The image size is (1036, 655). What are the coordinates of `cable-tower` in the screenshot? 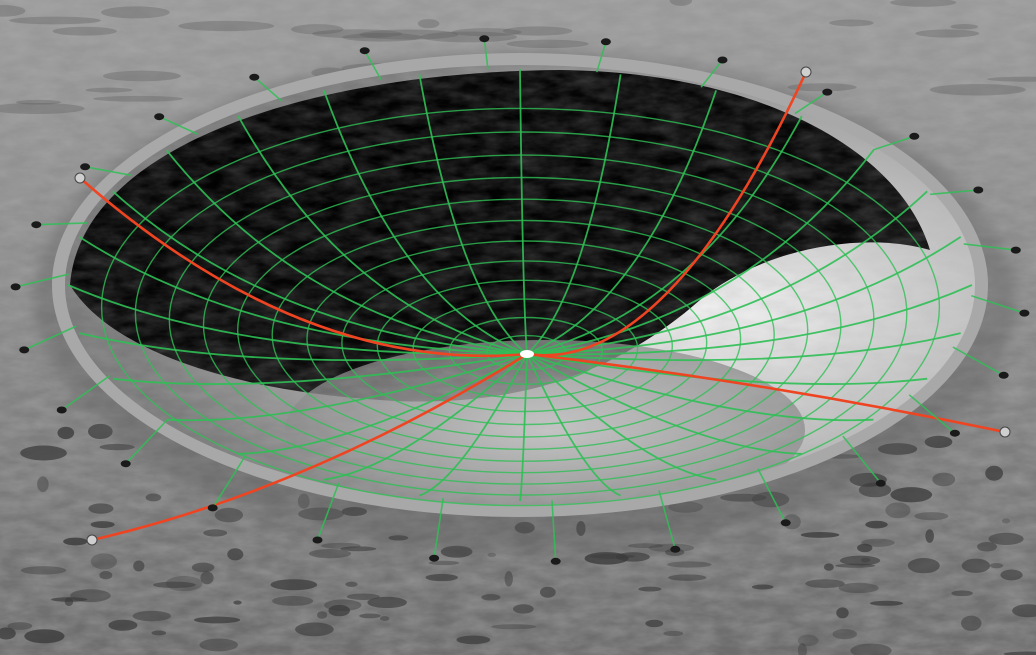 It's located at (1005, 432).